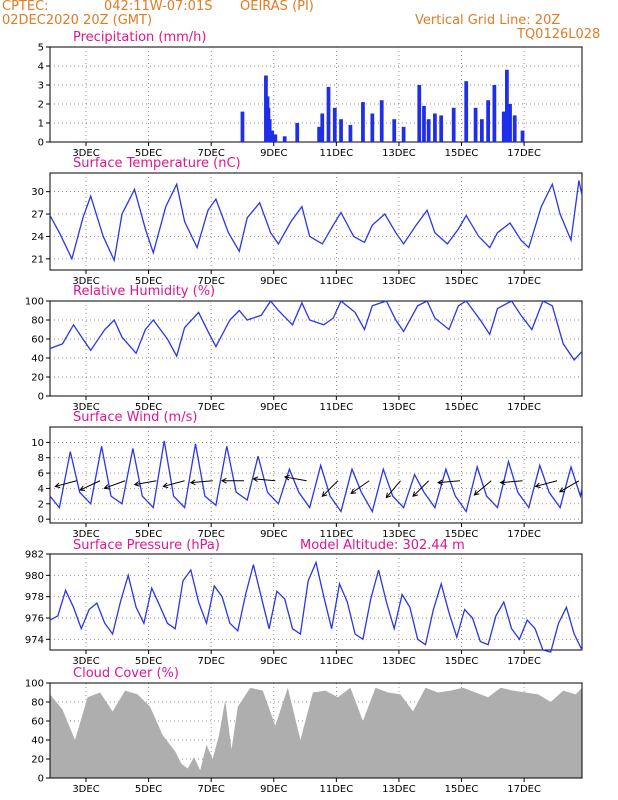 Image resolution: width=618 pixels, height=800 pixels. Describe the element at coordinates (41, 504) in the screenshot. I see `y-tick-label: 2` at that location.